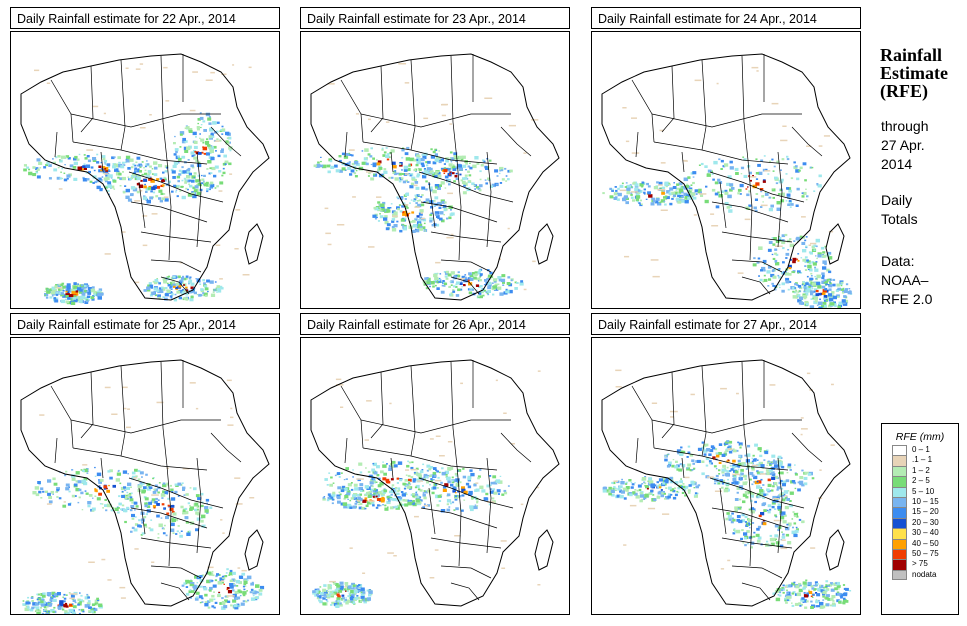 The width and height of the screenshot is (967, 626). What do you see at coordinates (907, 299) in the screenshot?
I see `data-source-line: RFE 2.0` at bounding box center [907, 299].